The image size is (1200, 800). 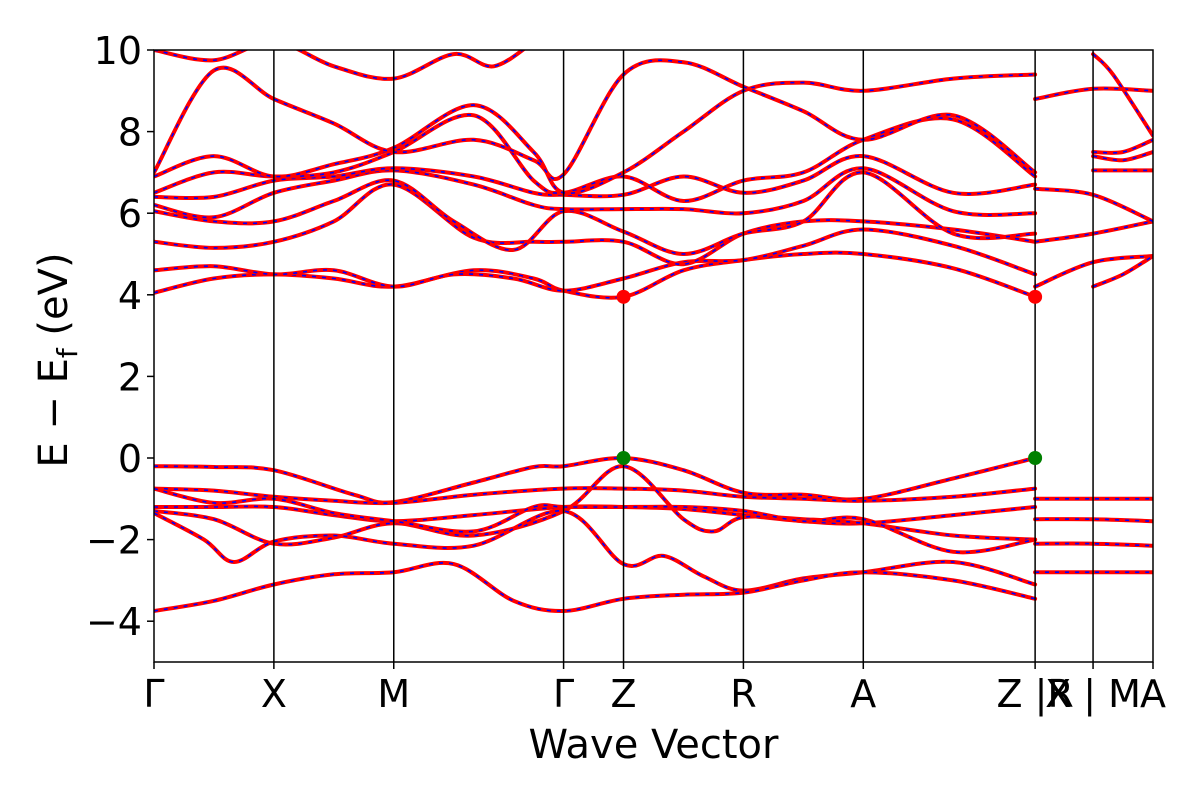 I want to click on x-tick-label: M, so click(x=393, y=694).